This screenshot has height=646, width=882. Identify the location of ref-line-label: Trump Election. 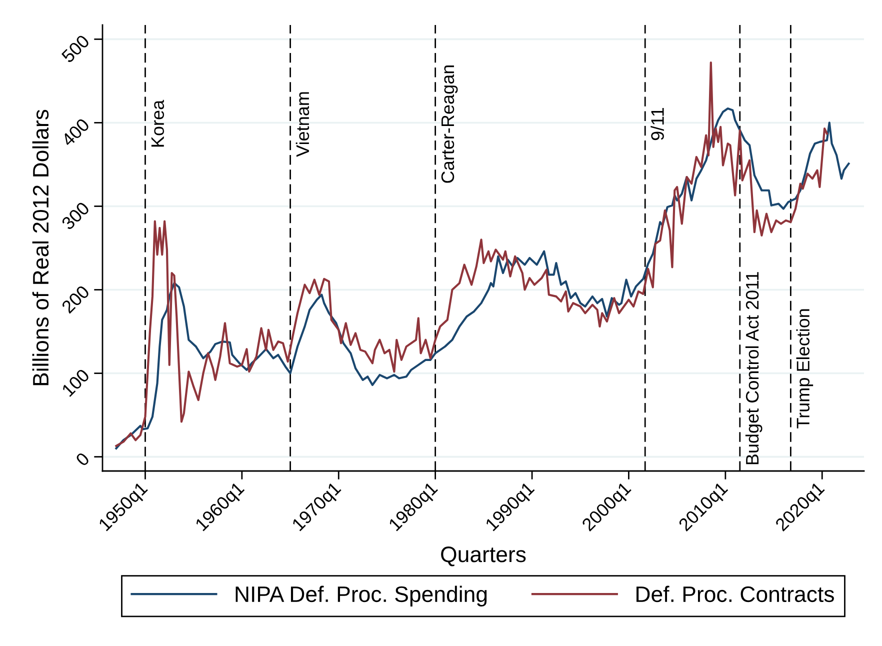
(805, 368).